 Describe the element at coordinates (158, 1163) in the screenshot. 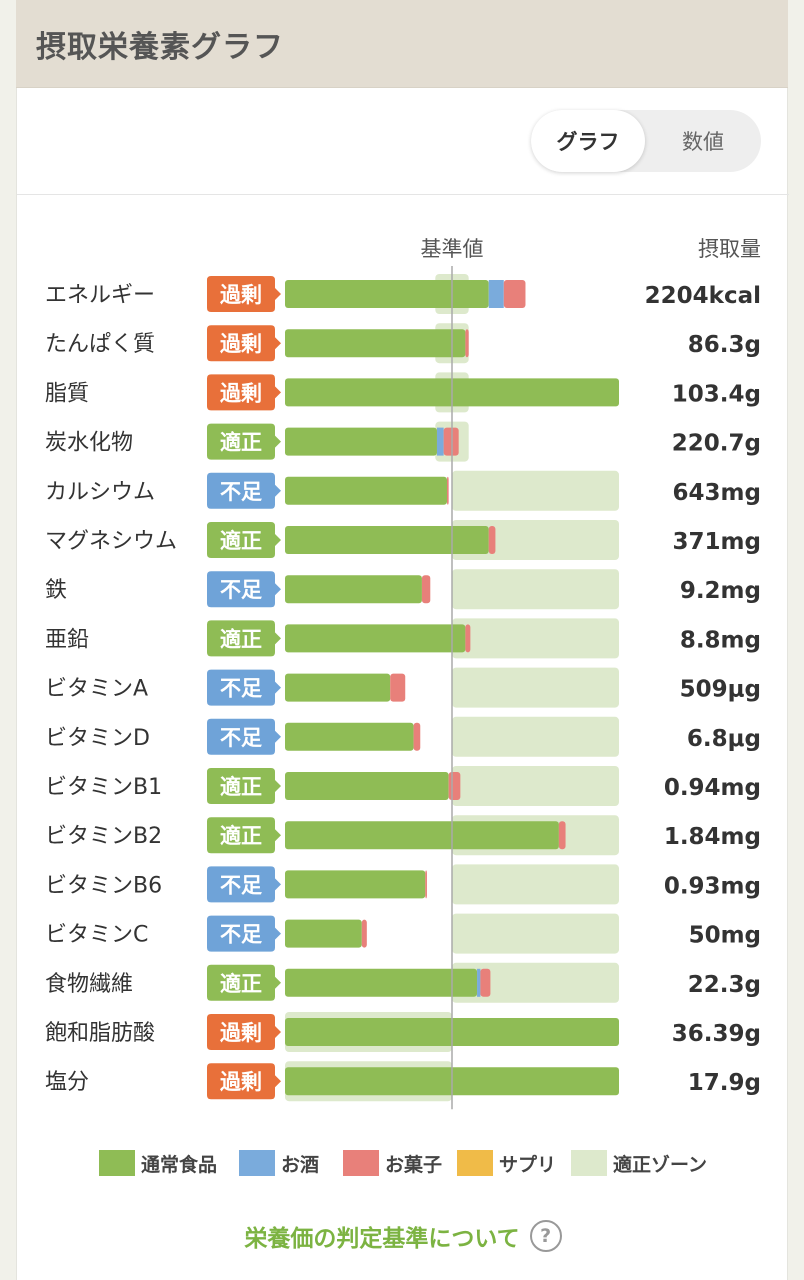

I see `legend-item: 通常食品` at that location.